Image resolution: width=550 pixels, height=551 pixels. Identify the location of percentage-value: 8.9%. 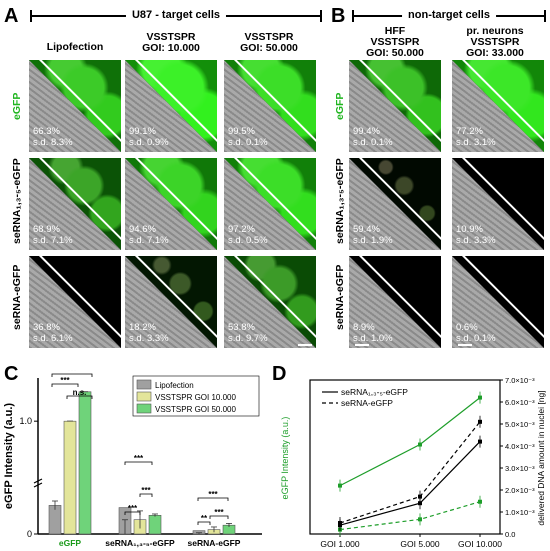
(364, 327).